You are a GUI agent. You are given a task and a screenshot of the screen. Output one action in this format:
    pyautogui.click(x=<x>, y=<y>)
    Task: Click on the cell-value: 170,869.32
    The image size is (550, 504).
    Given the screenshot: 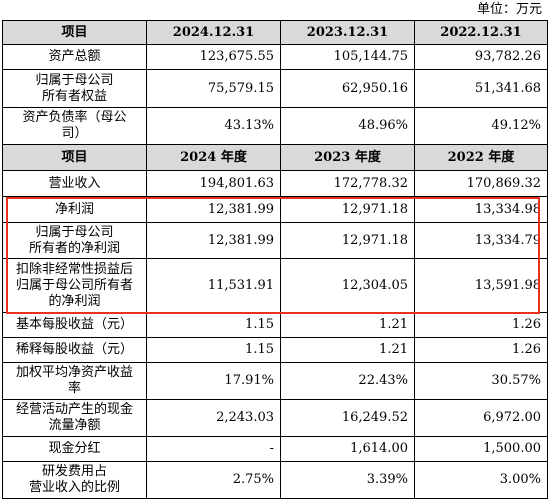 What is the action you would take?
    pyautogui.click(x=481, y=183)
    